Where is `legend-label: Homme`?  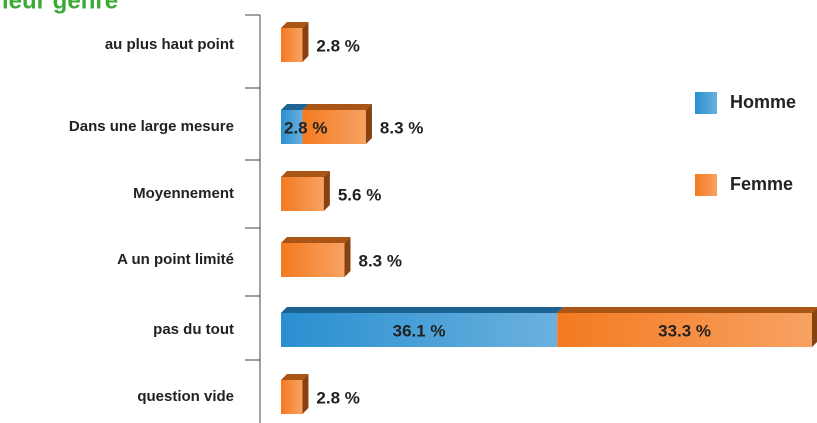
legend-label: Homme is located at coordinates (763, 102).